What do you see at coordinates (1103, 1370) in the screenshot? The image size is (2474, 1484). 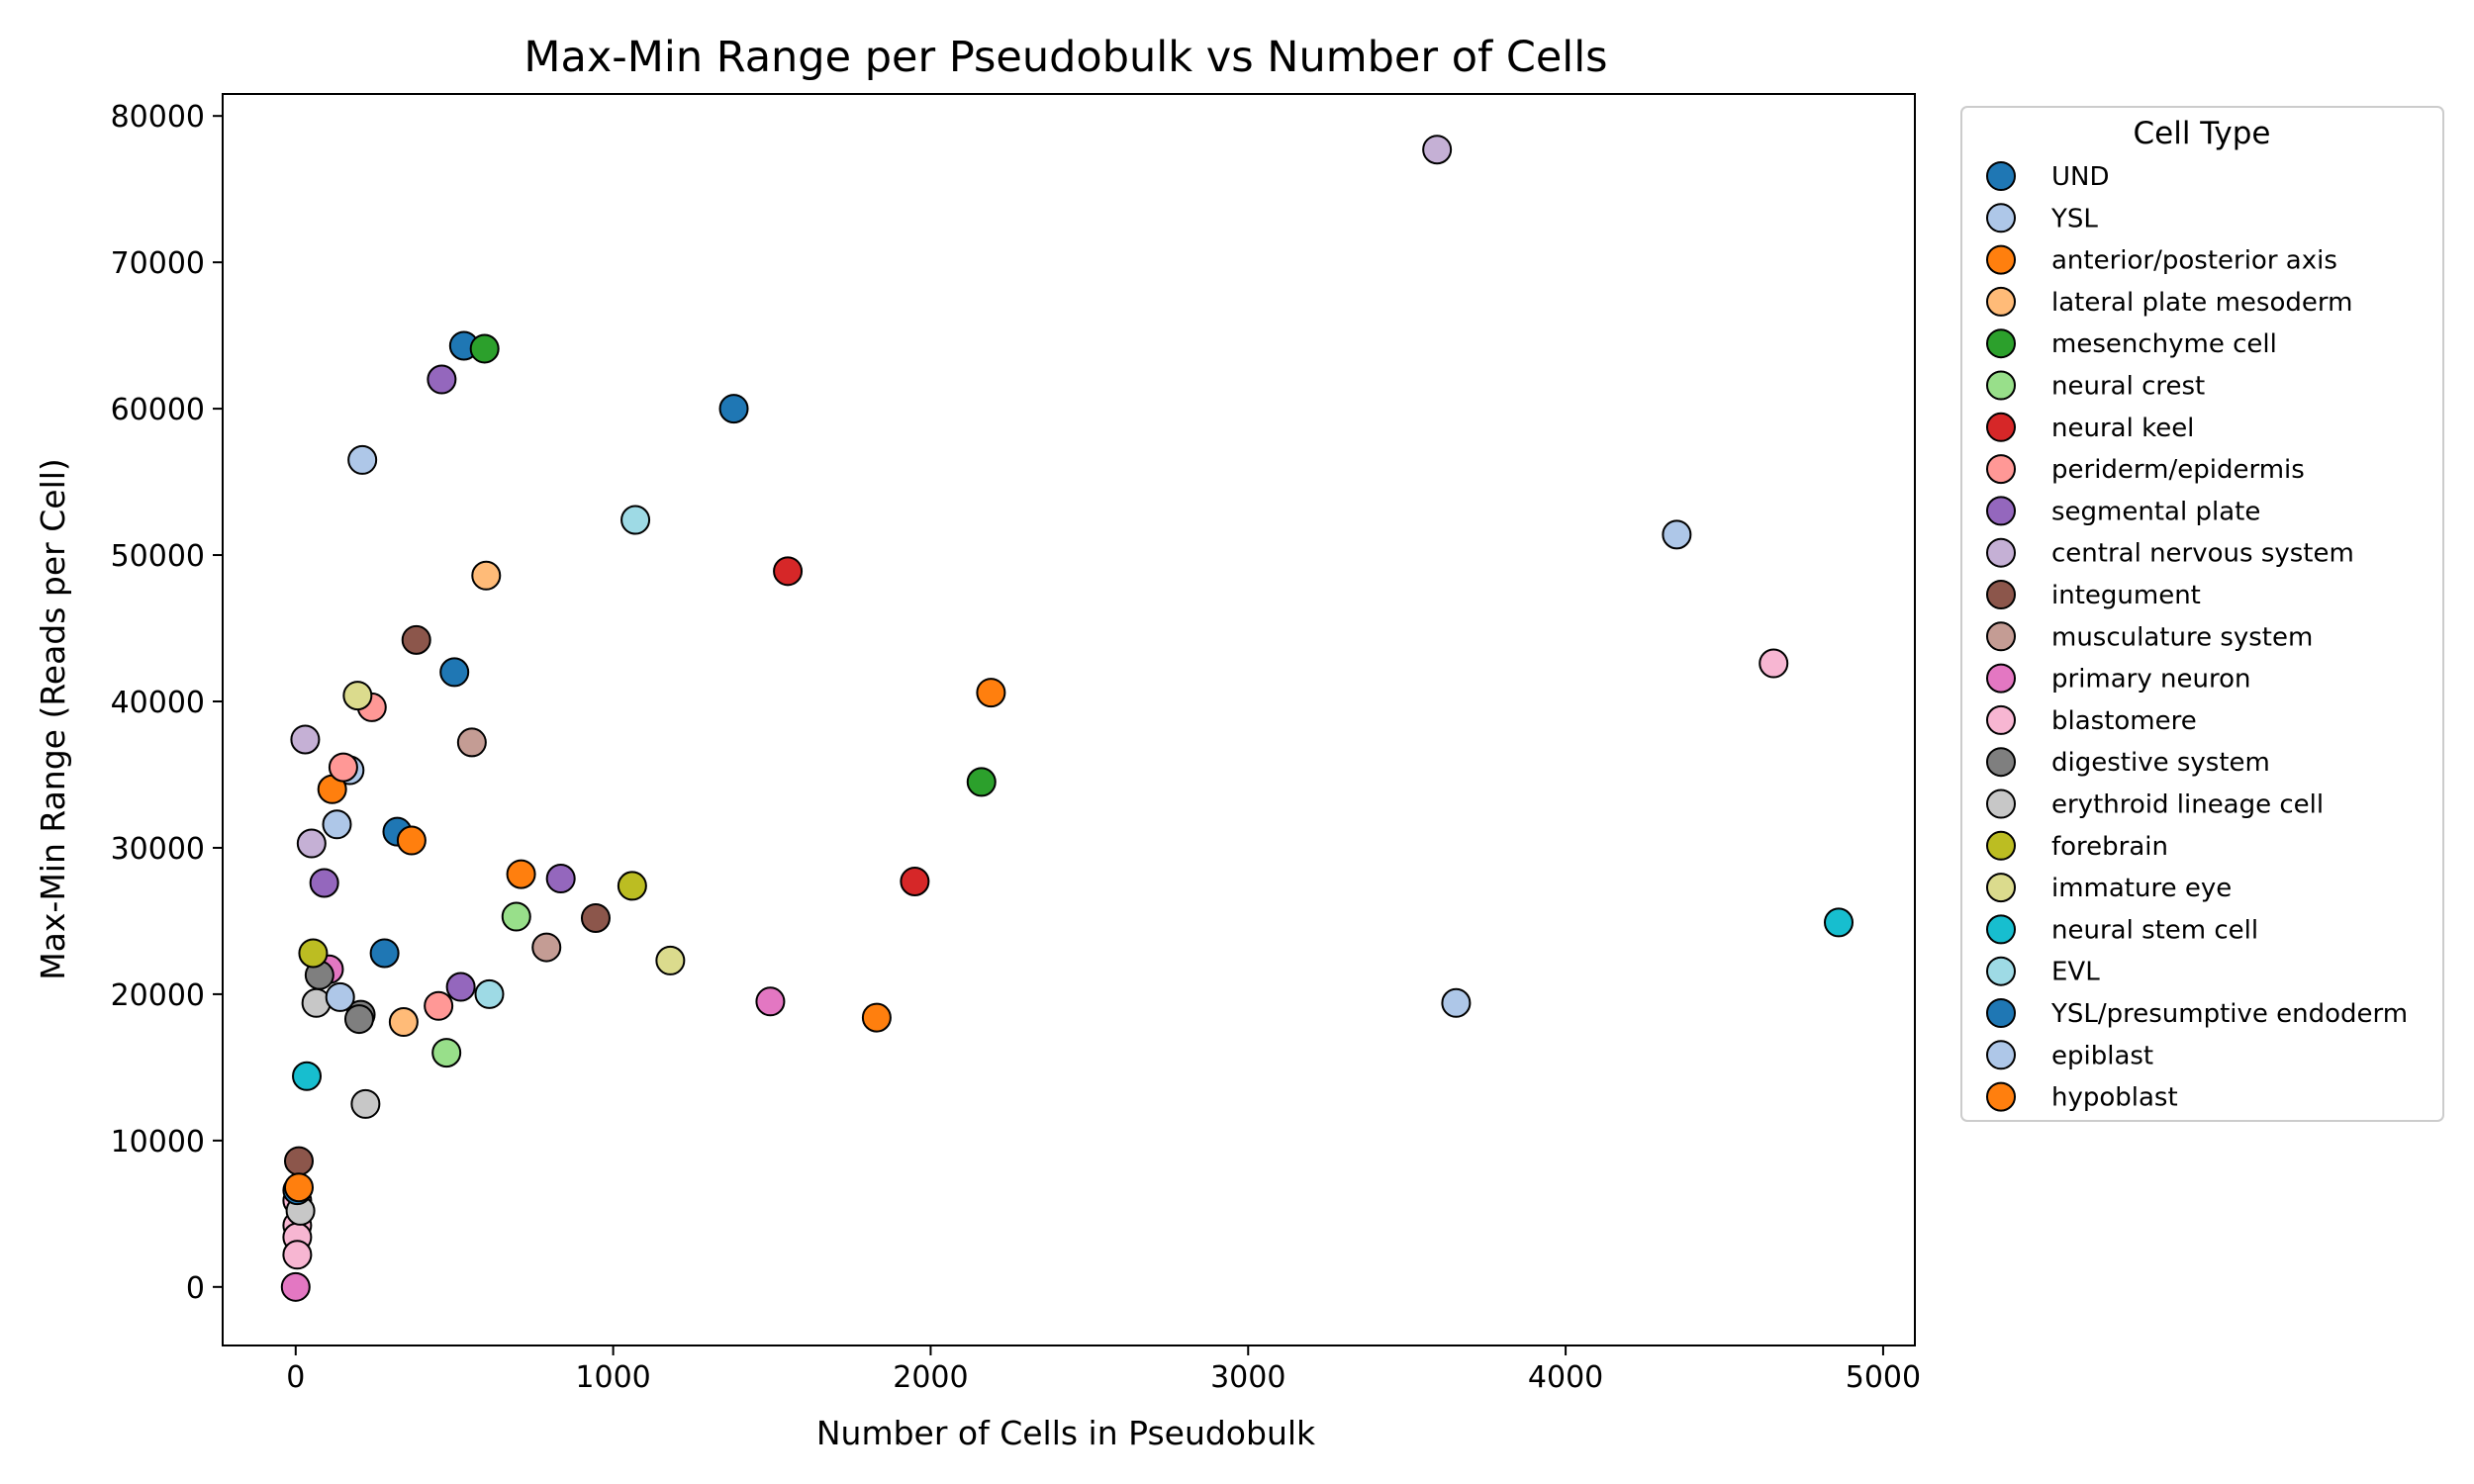 I see `x-axis-ticks: 0 1000 2000 3000 4000 5000` at bounding box center [1103, 1370].